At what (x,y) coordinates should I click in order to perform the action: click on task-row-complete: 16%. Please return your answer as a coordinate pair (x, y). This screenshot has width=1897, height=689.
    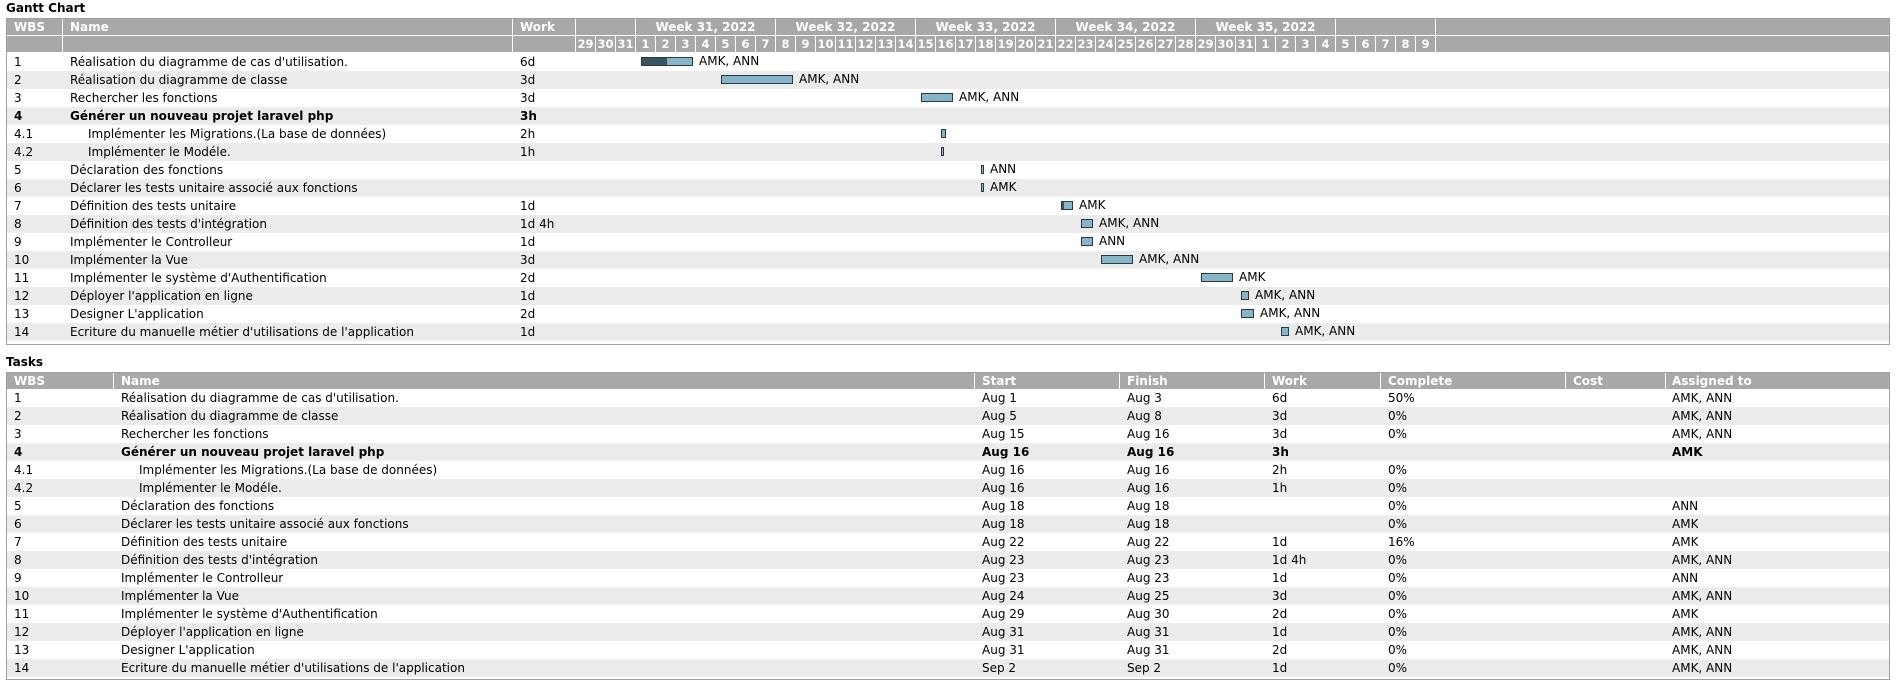
    Looking at the image, I should click on (1401, 542).